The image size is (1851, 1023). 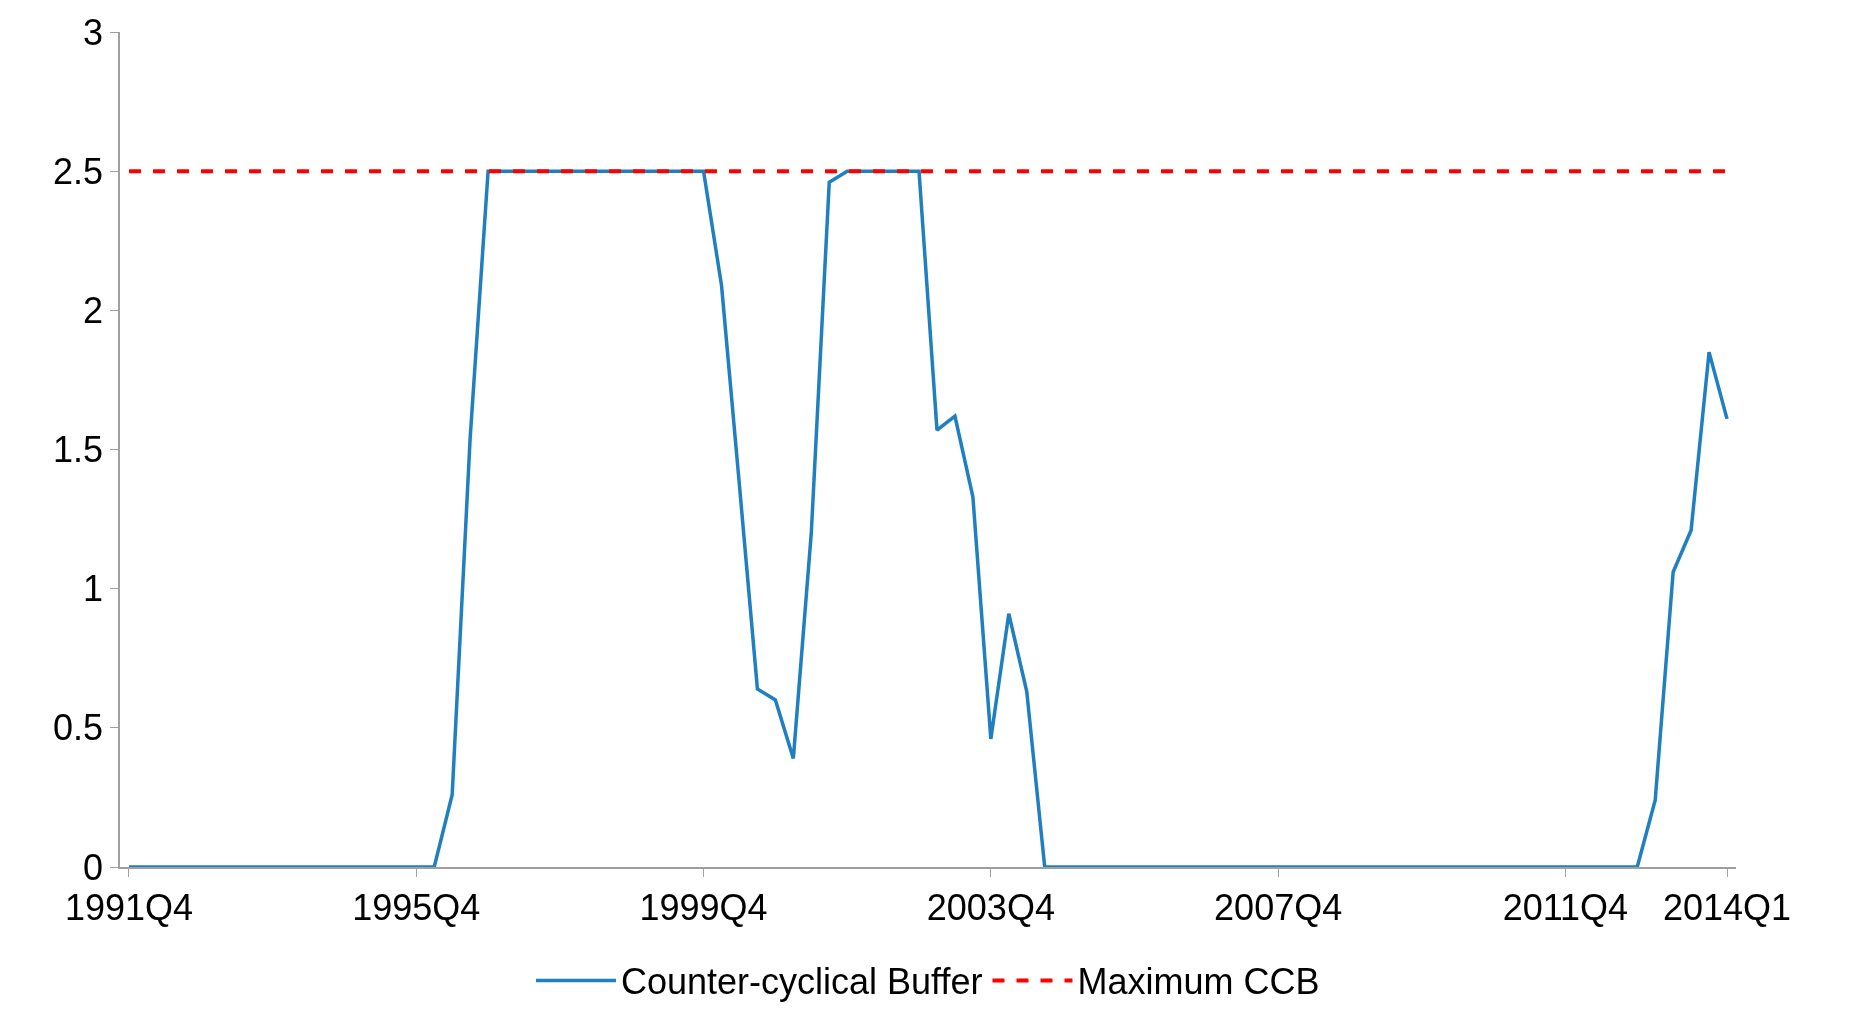 I want to click on y-tick-label: 3, so click(x=93, y=32).